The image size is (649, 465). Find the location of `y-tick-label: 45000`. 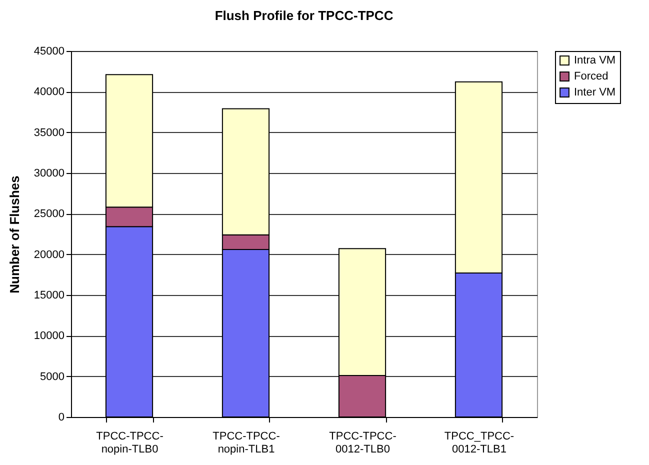

y-tick-label: 45000 is located at coordinates (49, 52).